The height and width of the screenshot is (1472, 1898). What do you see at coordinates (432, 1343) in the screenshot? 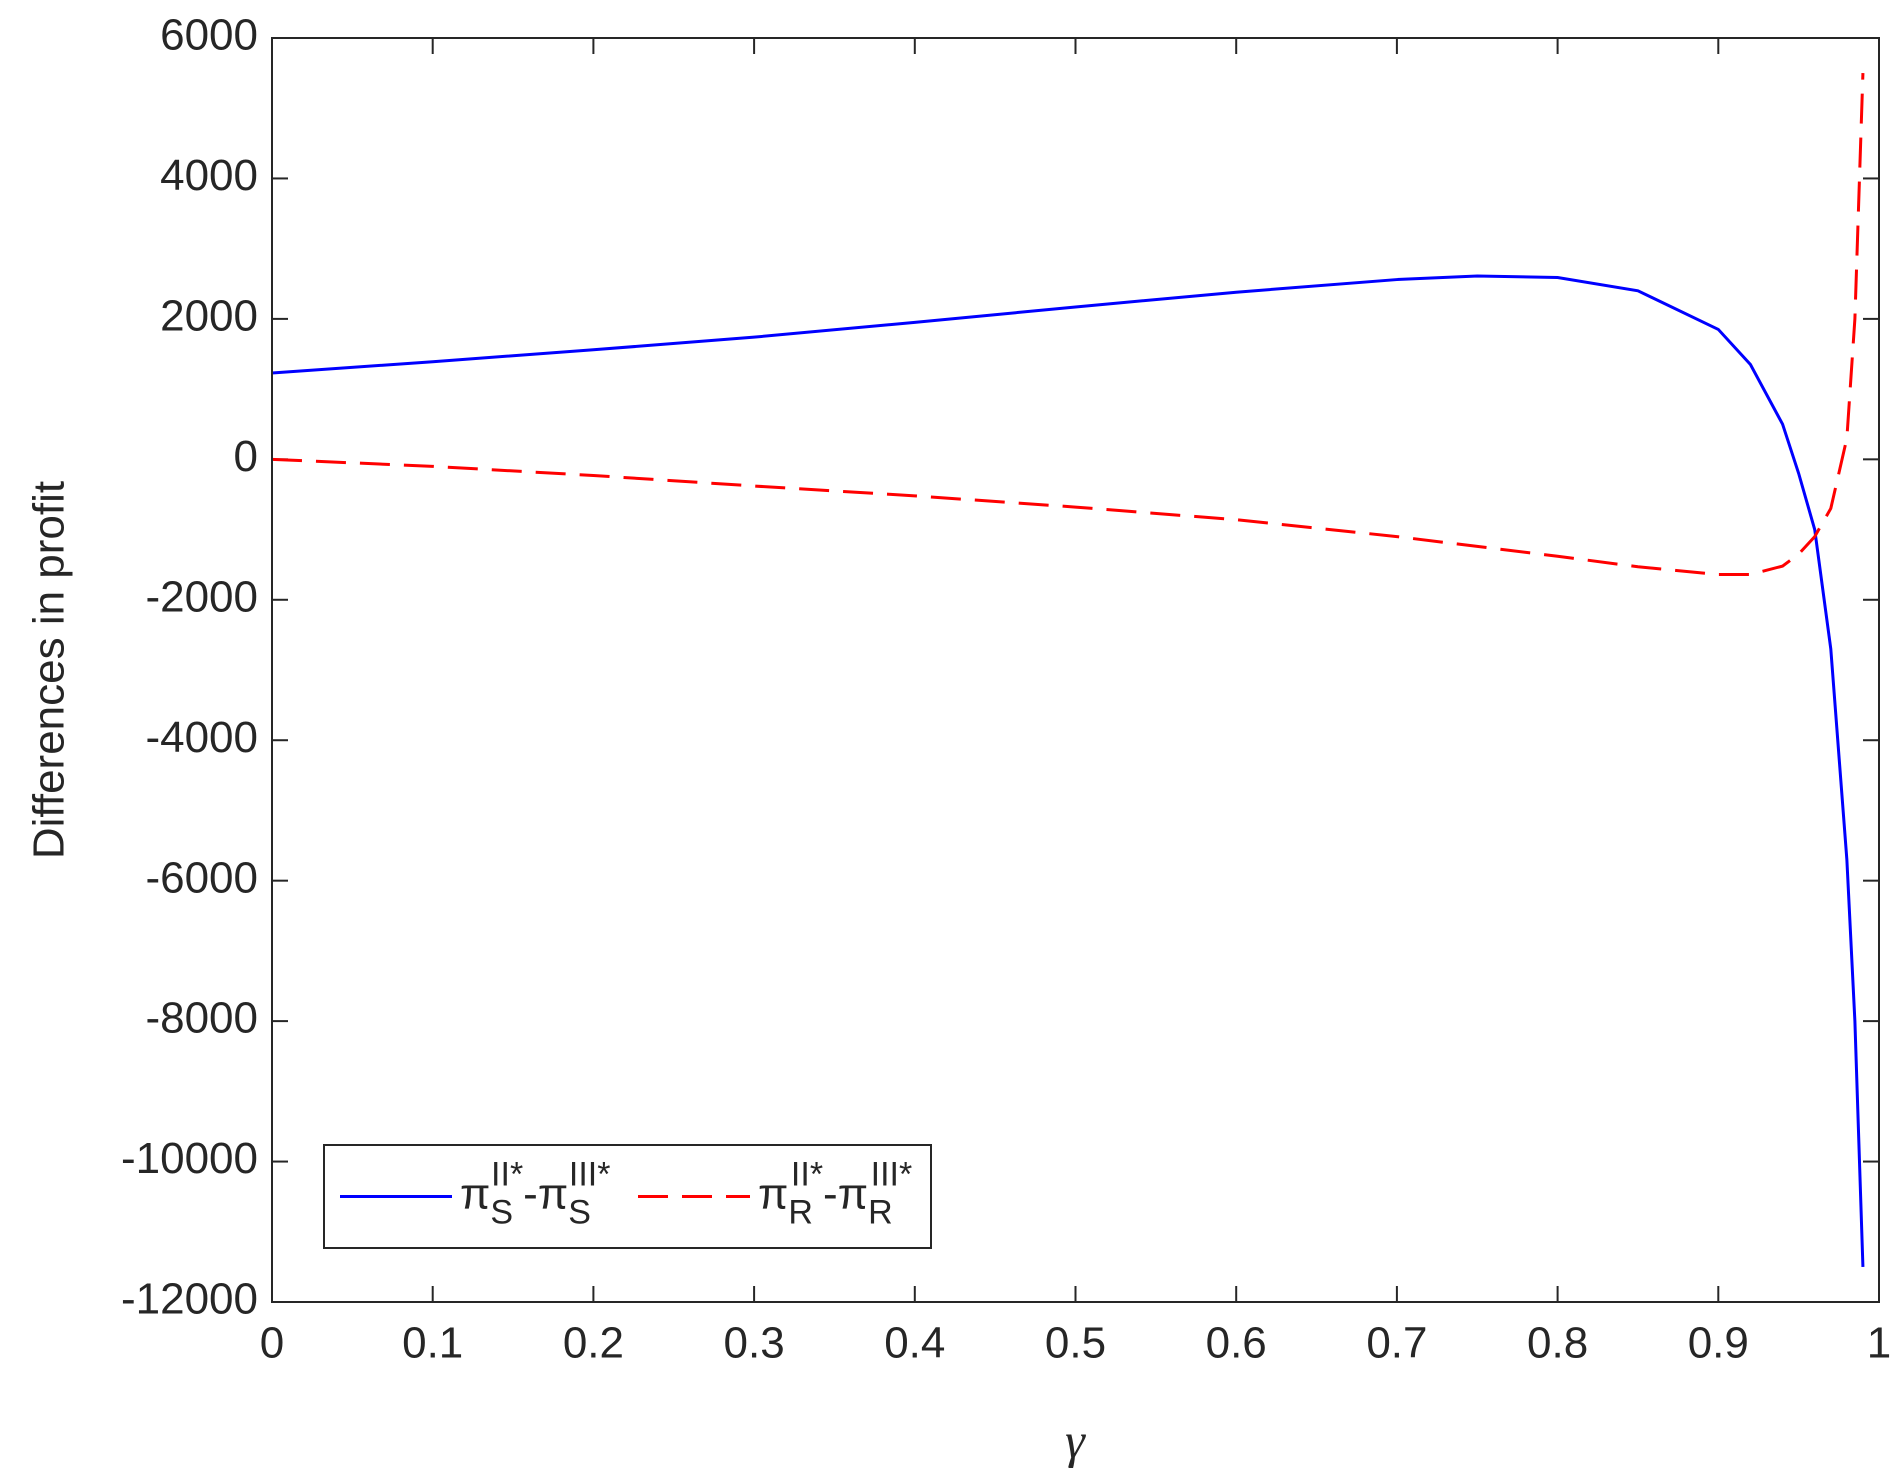
I see `x-tick-label: 0.1` at bounding box center [432, 1343].